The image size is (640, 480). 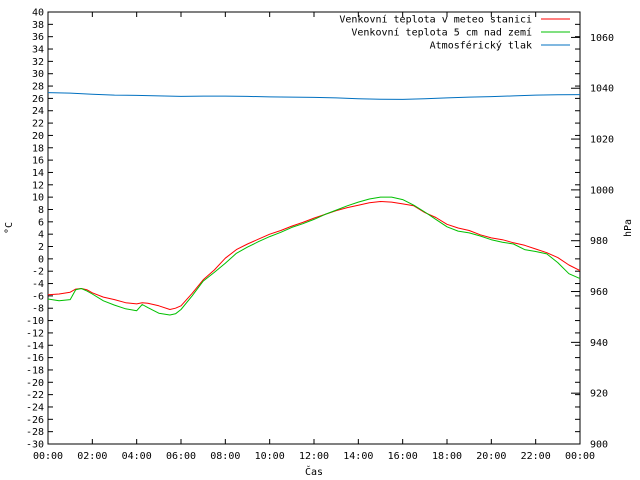 What do you see at coordinates (314, 471) in the screenshot?
I see `x-axis-label: Čas` at bounding box center [314, 471].